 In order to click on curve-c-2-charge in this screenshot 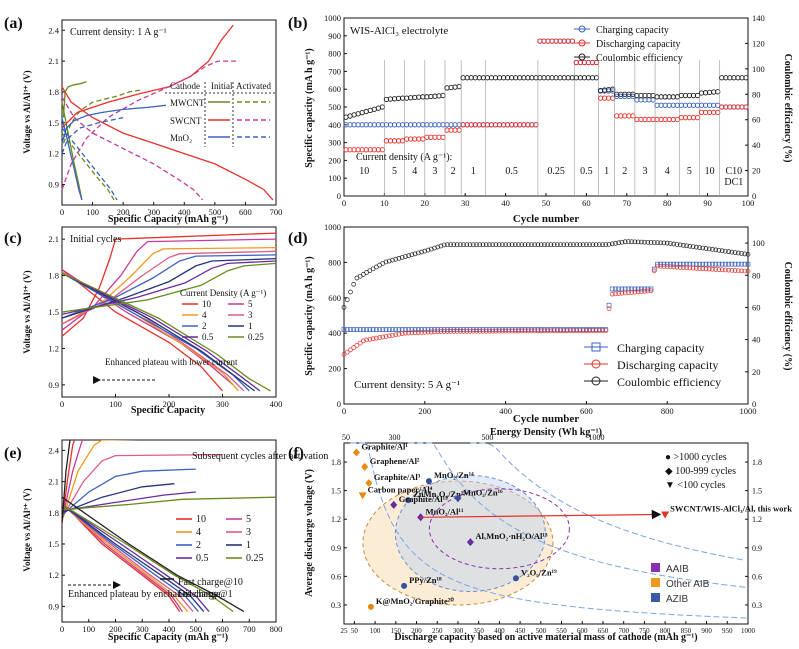, I will do `click(169, 286)`.